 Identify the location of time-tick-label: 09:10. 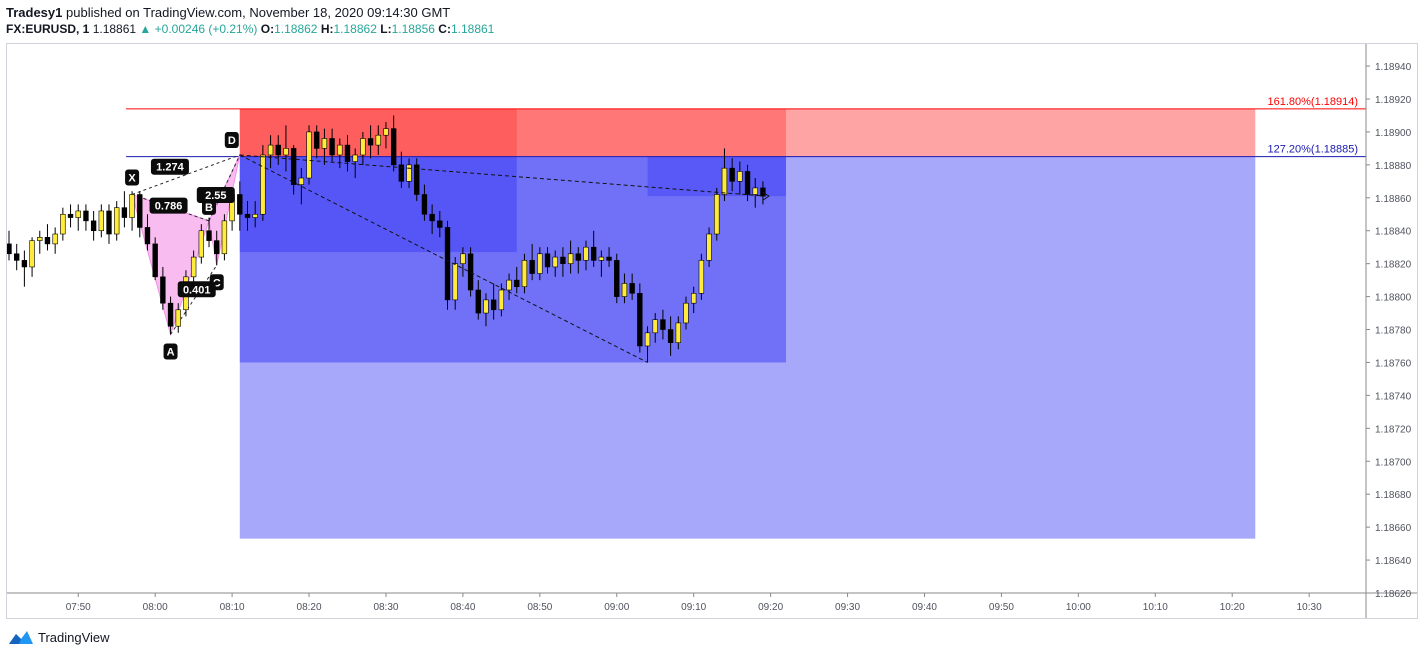
(693, 607).